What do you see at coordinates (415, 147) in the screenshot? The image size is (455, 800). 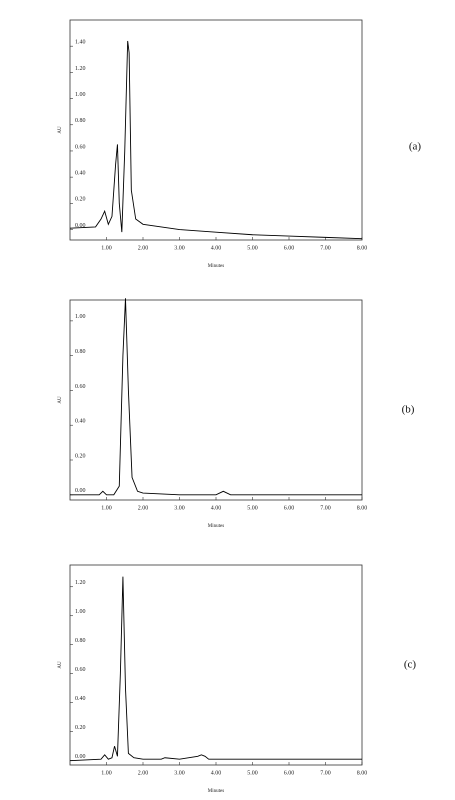 I see `panel-label: (a)` at bounding box center [415, 147].